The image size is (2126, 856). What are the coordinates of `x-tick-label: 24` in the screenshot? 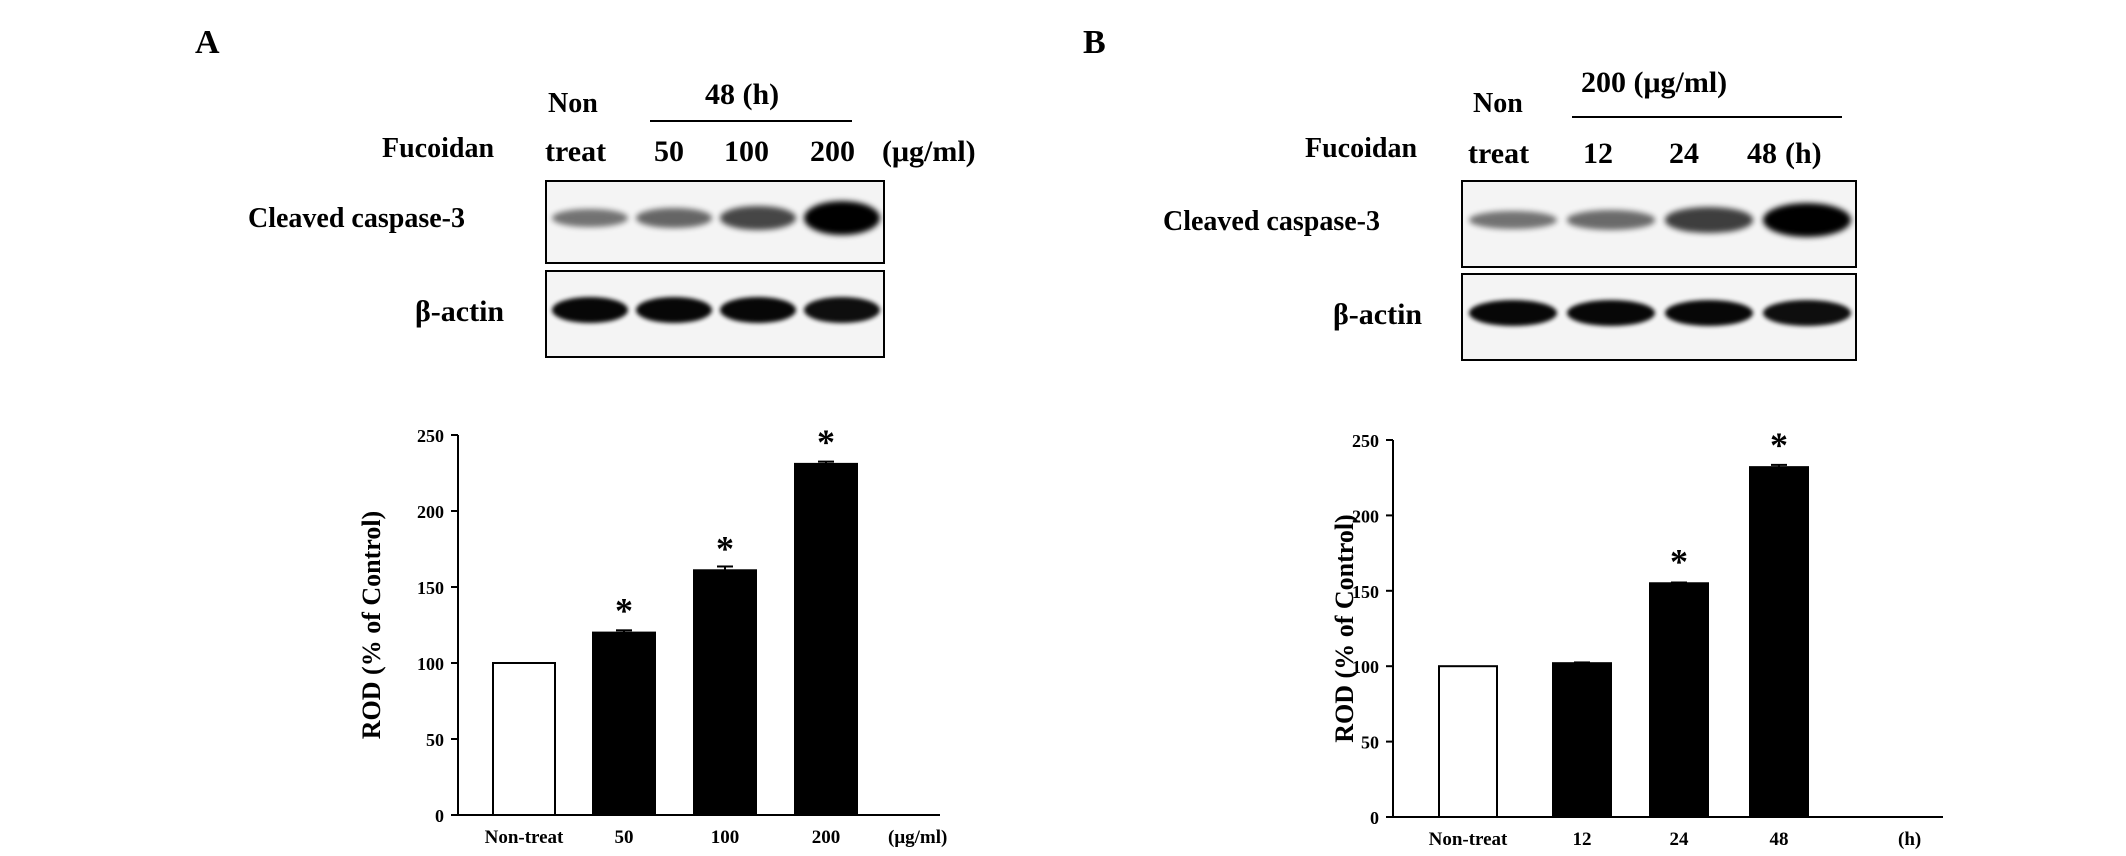 It's located at (1680, 839).